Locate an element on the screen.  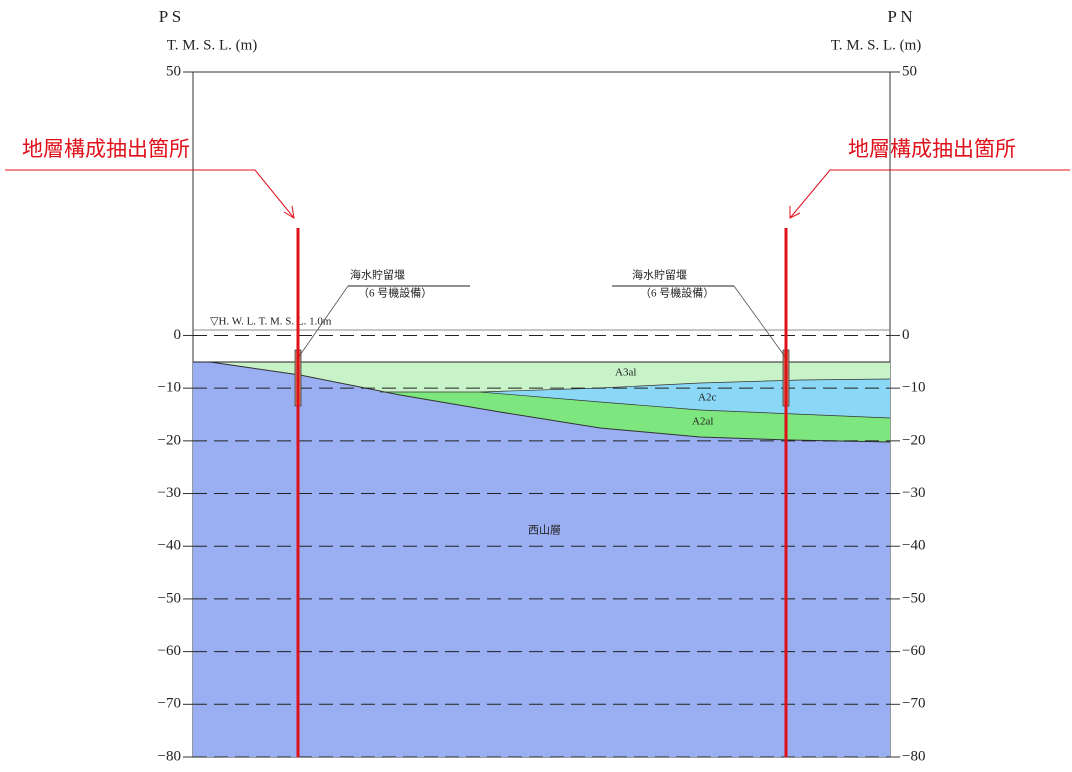
left-unit: T. M. S. L. (m) is located at coordinates (212, 45).